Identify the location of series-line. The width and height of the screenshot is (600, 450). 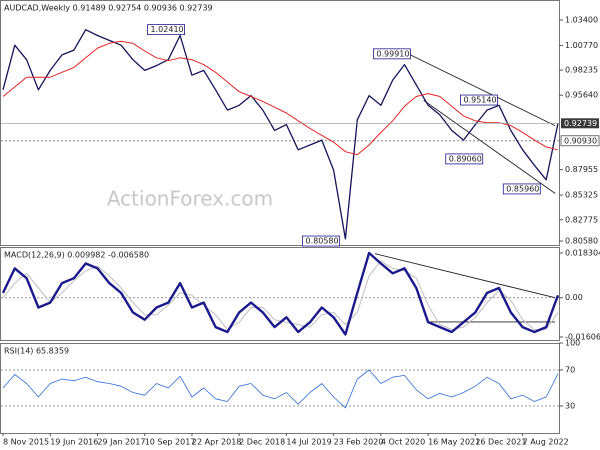
(280, 389).